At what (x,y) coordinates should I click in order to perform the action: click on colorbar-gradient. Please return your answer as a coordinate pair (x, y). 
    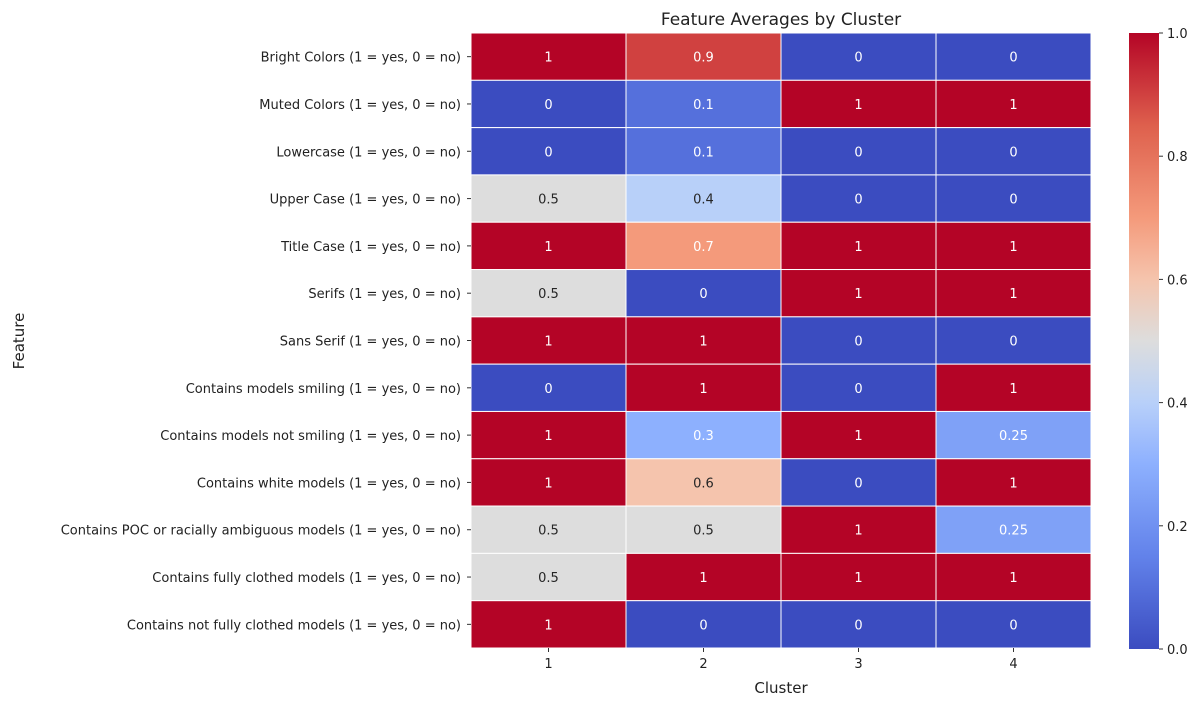
    Looking at the image, I should click on (1144, 341).